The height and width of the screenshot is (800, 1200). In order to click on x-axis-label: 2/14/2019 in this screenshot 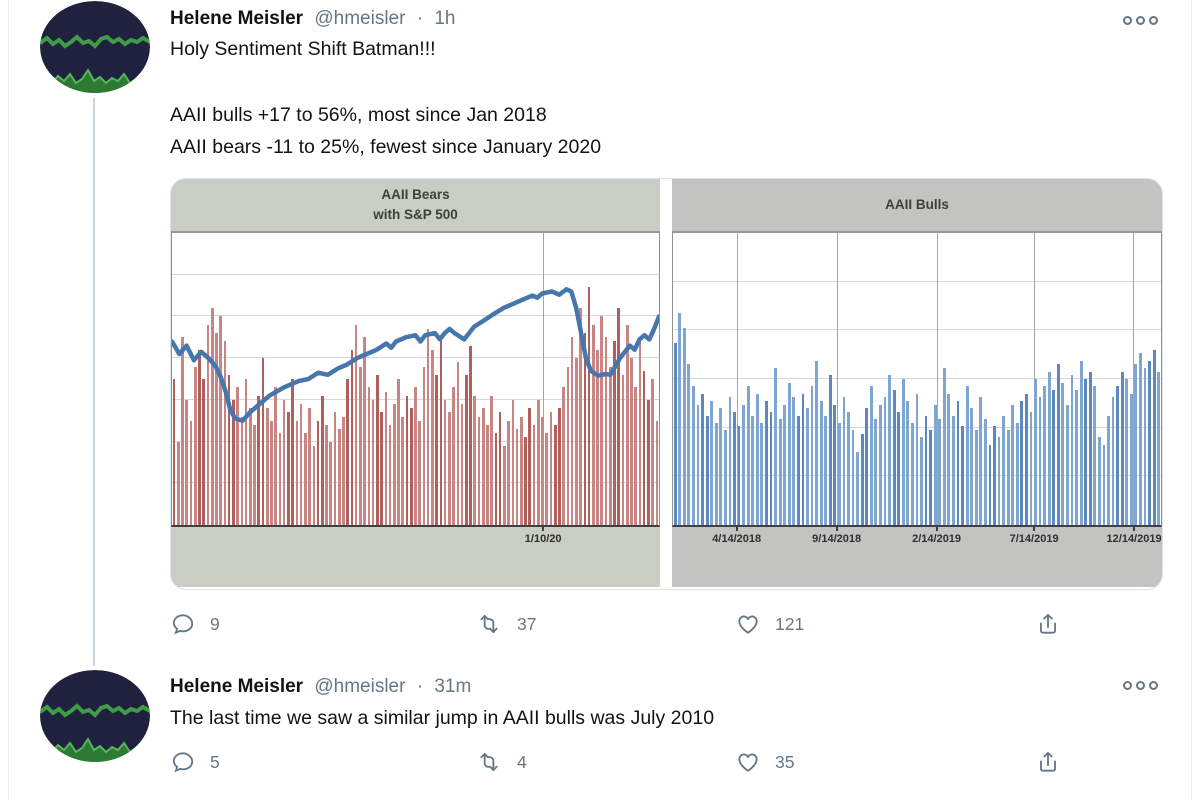, I will do `click(937, 539)`.